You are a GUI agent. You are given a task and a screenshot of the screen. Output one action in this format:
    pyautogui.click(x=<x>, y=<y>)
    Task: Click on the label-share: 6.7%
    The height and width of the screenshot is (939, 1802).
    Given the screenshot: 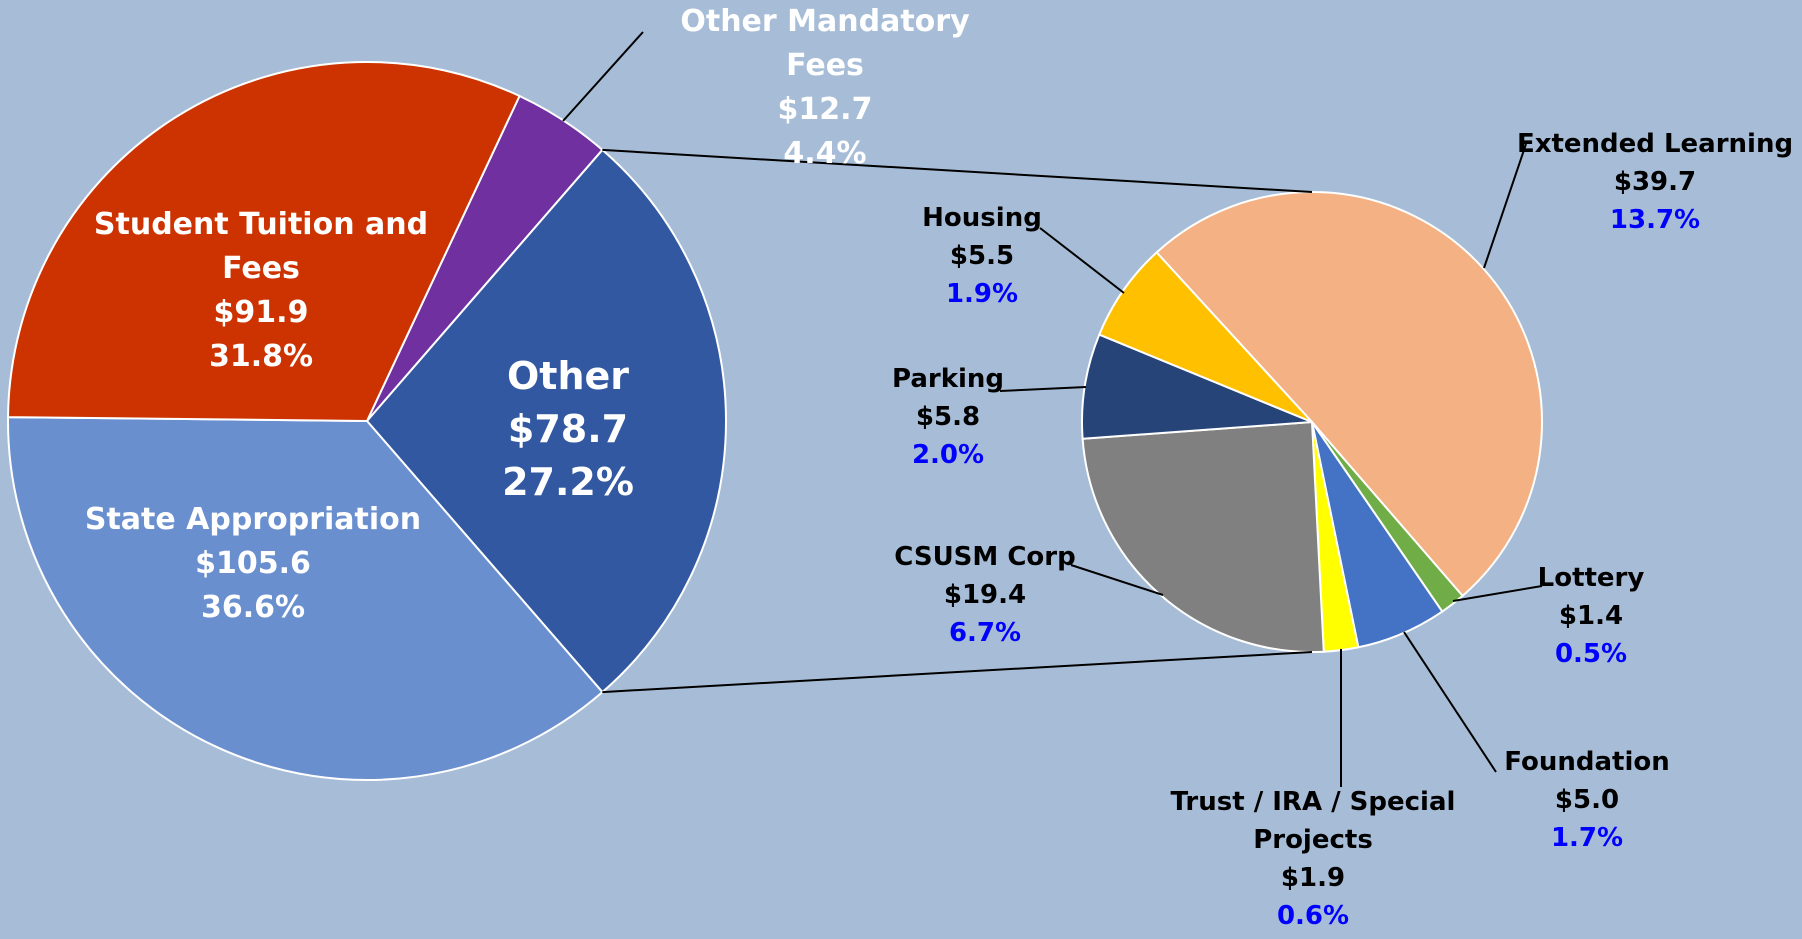 What is the action you would take?
    pyautogui.click(x=985, y=633)
    